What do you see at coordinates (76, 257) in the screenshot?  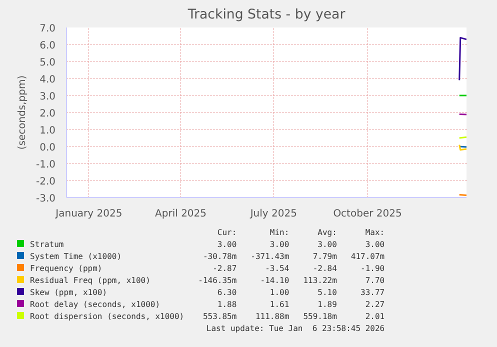 I see `legend-label: System Time (x1000)` at bounding box center [76, 257].